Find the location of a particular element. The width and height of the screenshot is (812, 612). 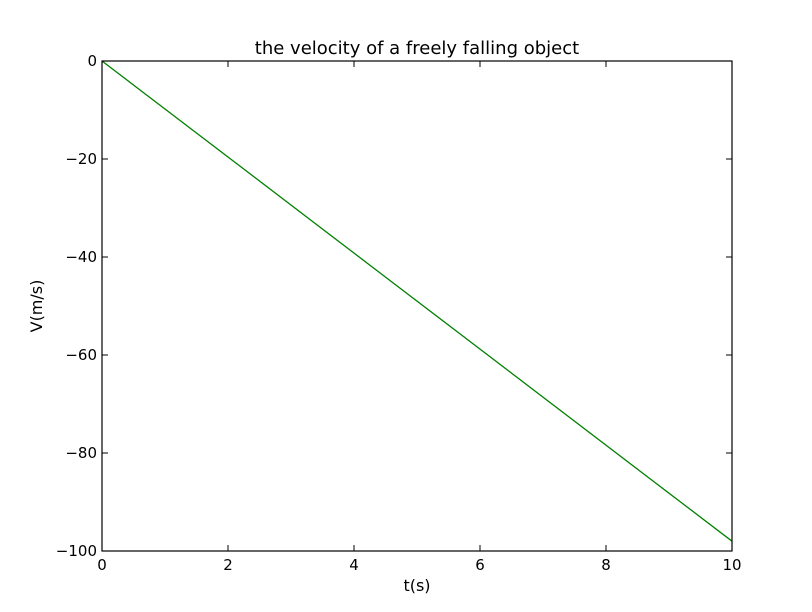

x-tick-label: 6 is located at coordinates (480, 565).